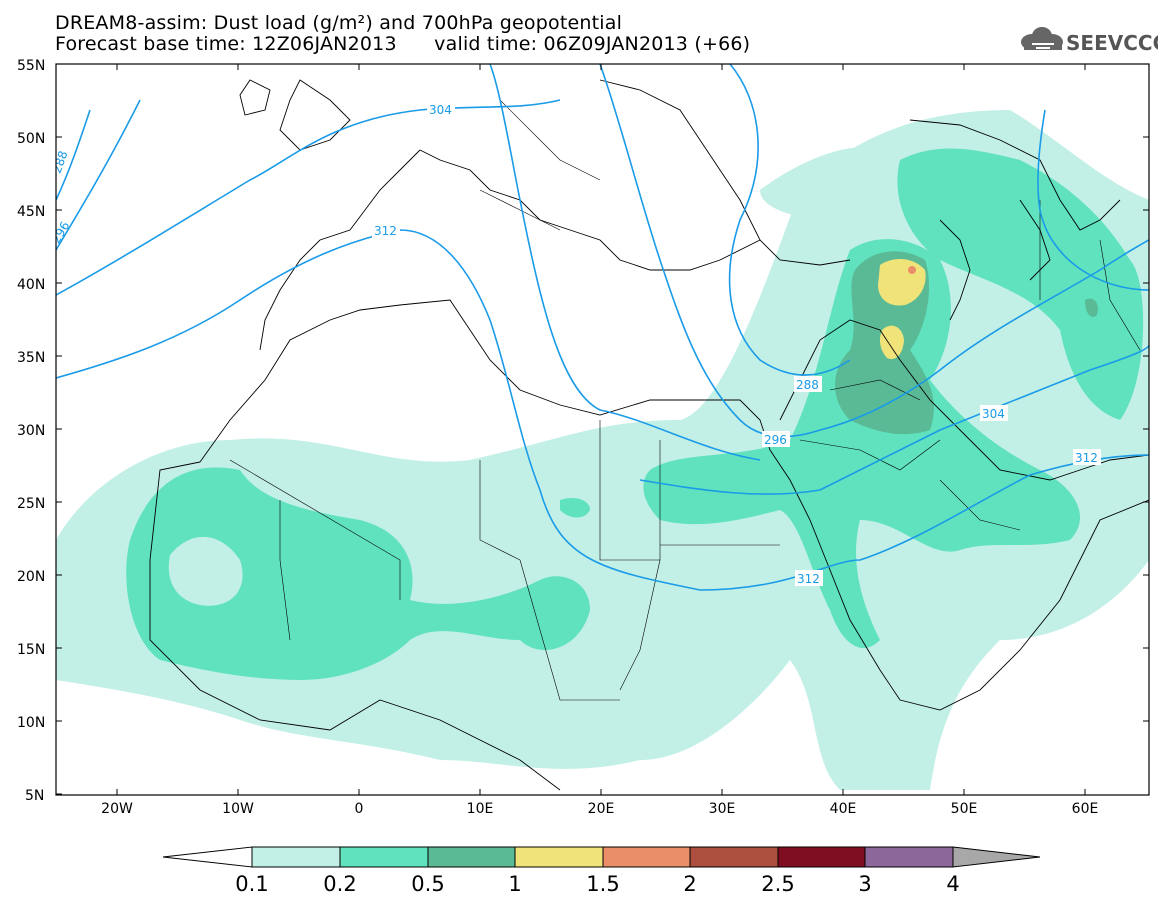 This screenshot has width=1165, height=907. Describe the element at coordinates (339, 884) in the screenshot. I see `colorbar-label: 0.2` at that location.